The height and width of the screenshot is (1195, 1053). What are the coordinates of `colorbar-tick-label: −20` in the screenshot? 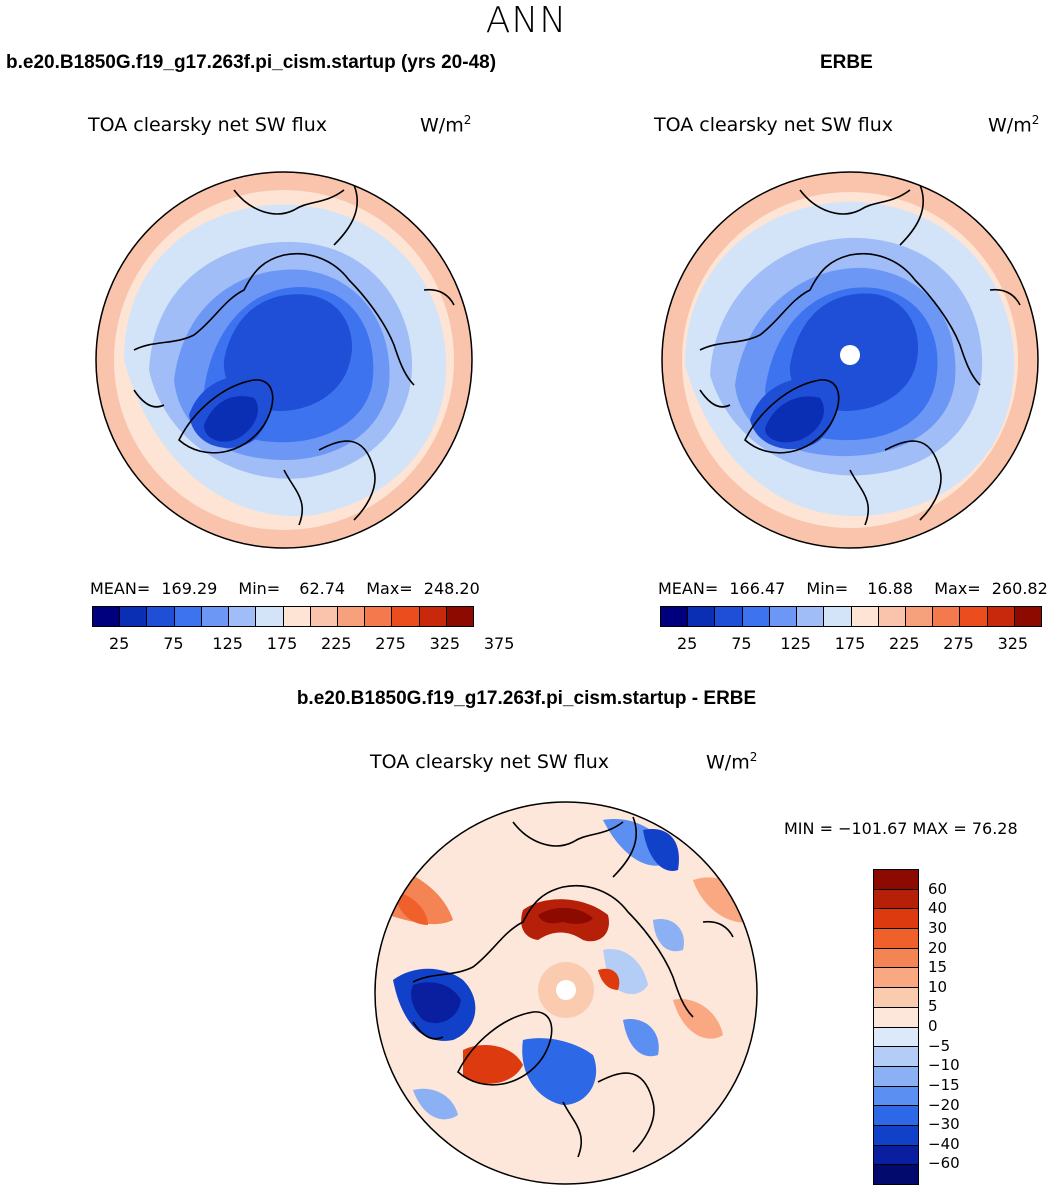 It's located at (944, 1104).